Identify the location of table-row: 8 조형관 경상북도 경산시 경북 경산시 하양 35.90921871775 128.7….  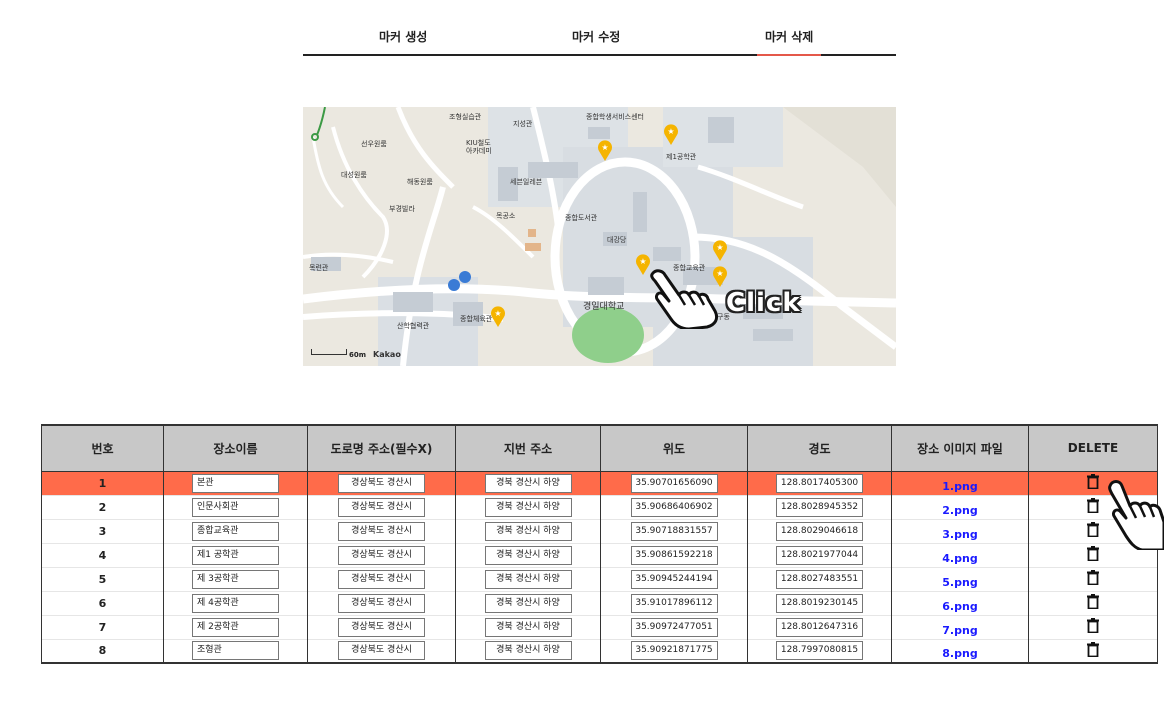
(599, 651).